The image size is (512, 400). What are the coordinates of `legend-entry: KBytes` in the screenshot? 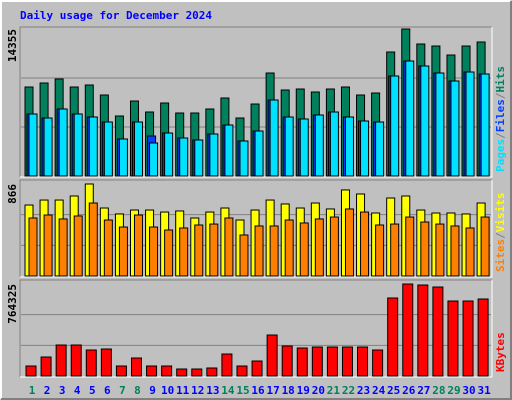 It's located at (500, 352).